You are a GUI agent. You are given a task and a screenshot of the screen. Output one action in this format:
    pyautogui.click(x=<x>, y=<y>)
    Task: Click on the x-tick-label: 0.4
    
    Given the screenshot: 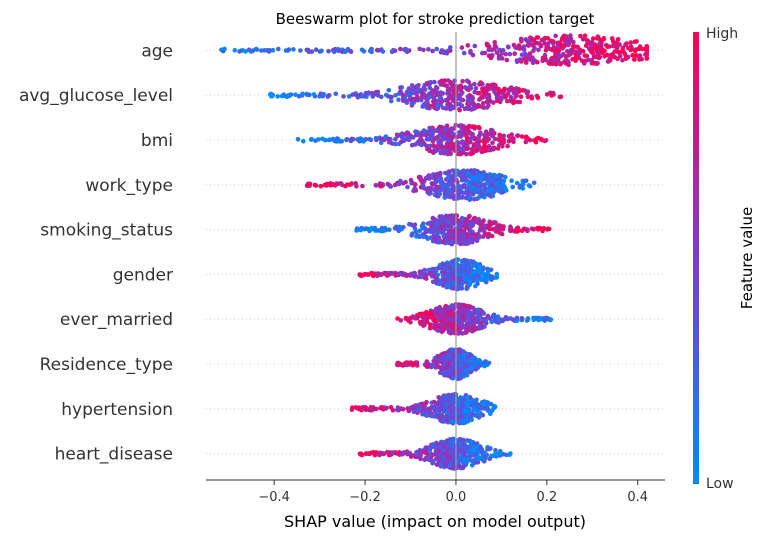 What is the action you would take?
    pyautogui.click(x=637, y=497)
    